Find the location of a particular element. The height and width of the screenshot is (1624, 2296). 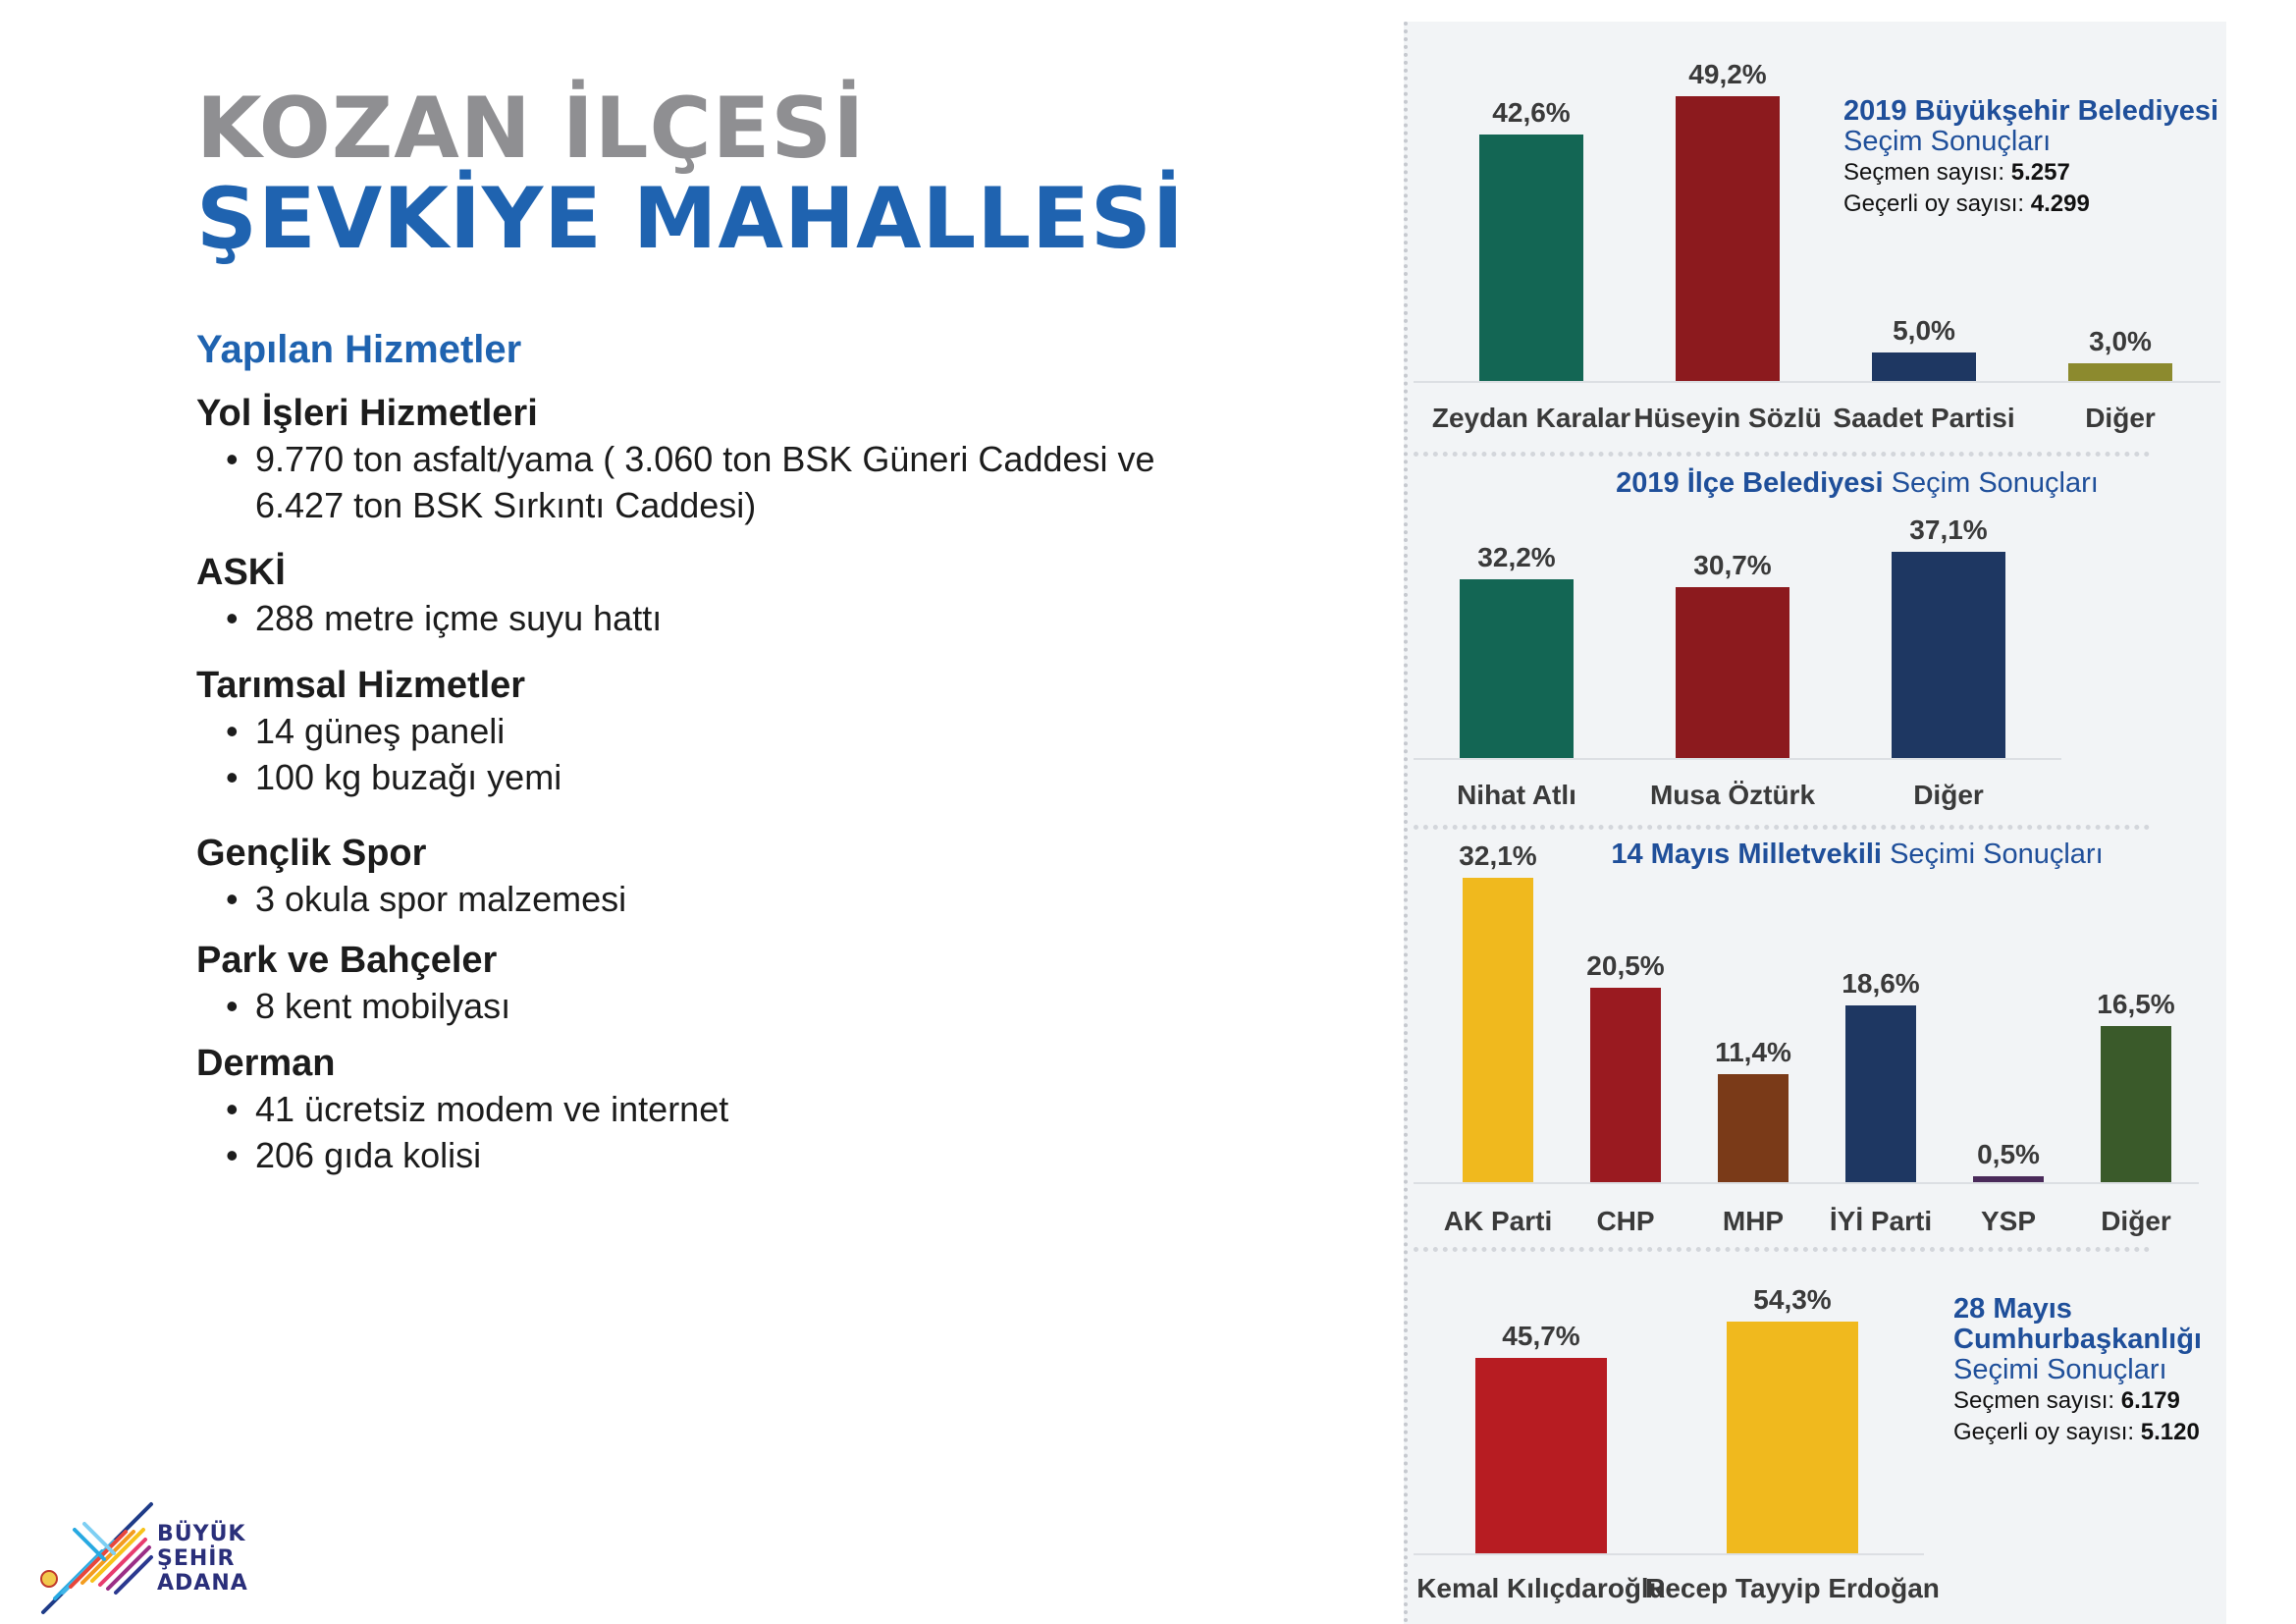

service-title: Derman is located at coordinates (266, 1063).